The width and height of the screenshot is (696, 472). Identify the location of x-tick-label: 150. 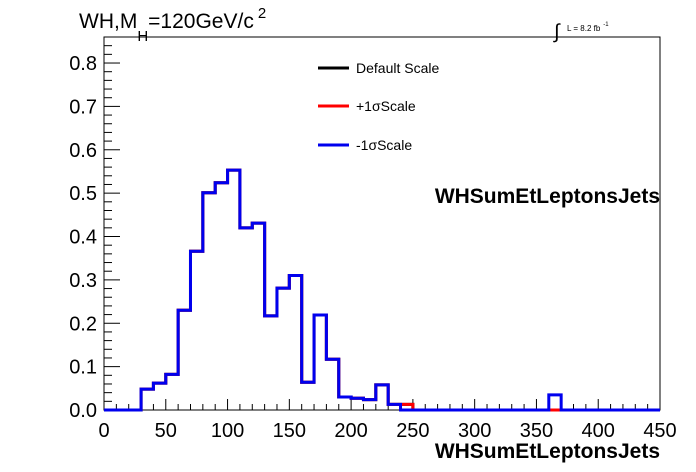
(289, 431).